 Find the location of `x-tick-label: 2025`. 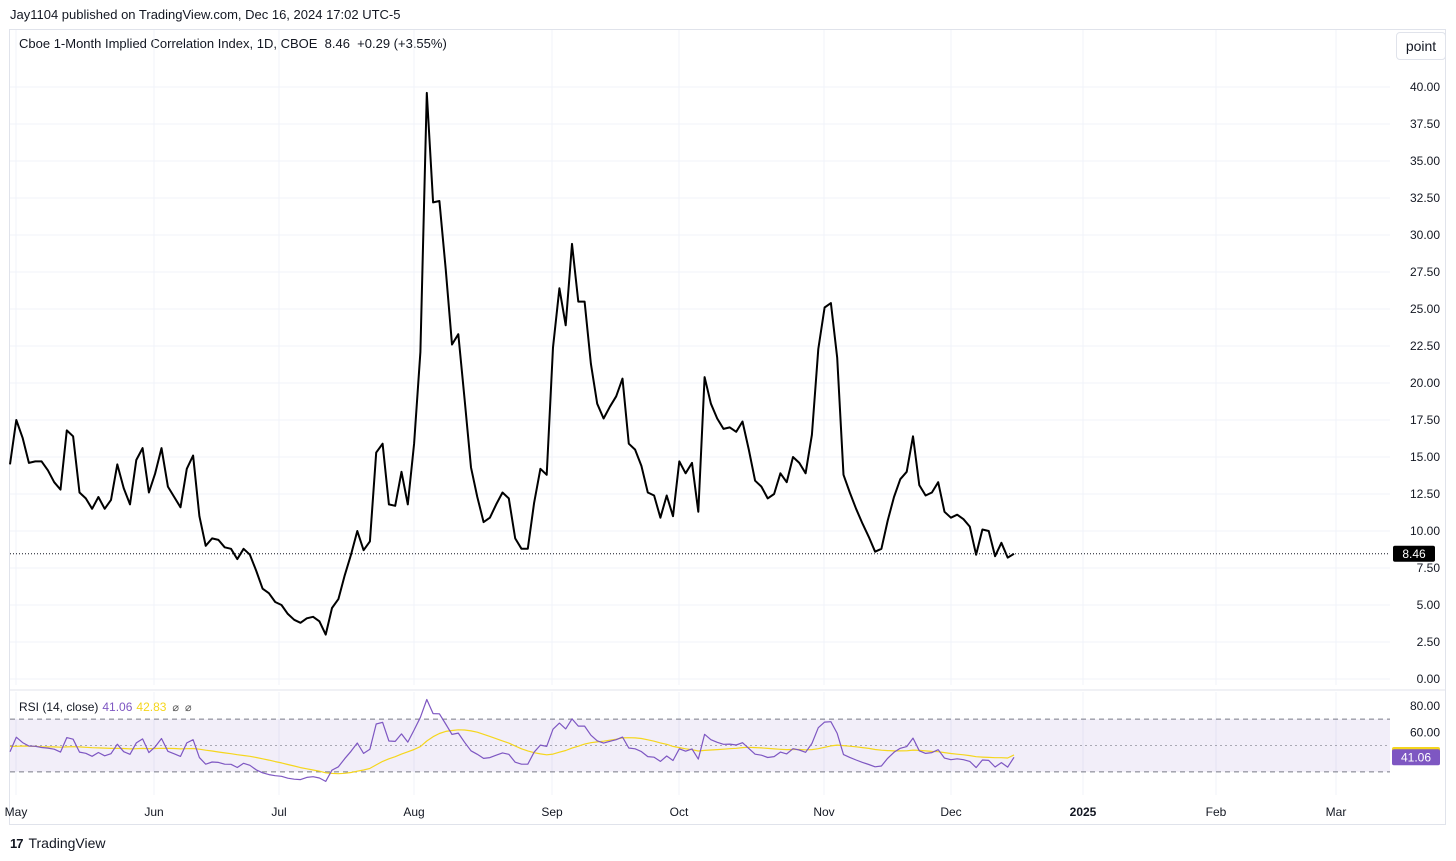

x-tick-label: 2025 is located at coordinates (1083, 812).